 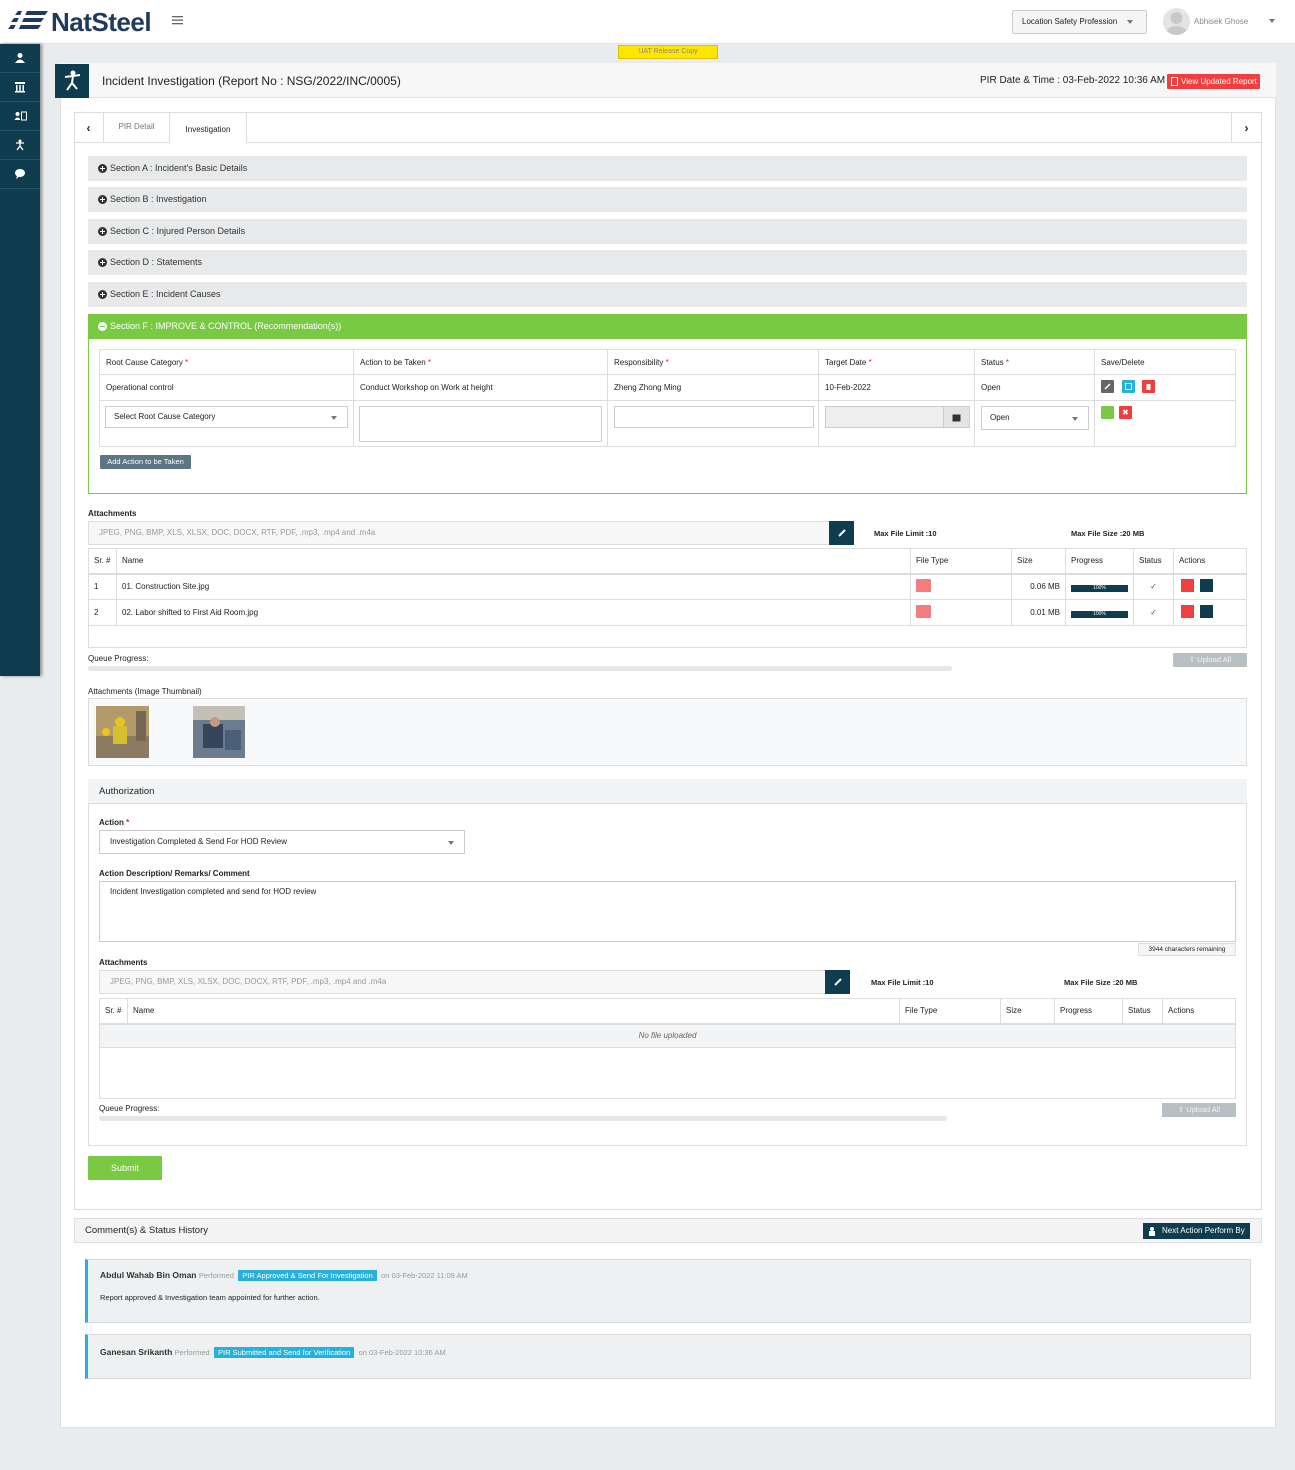 I want to click on id-card-icon, so click(x=20, y=116).